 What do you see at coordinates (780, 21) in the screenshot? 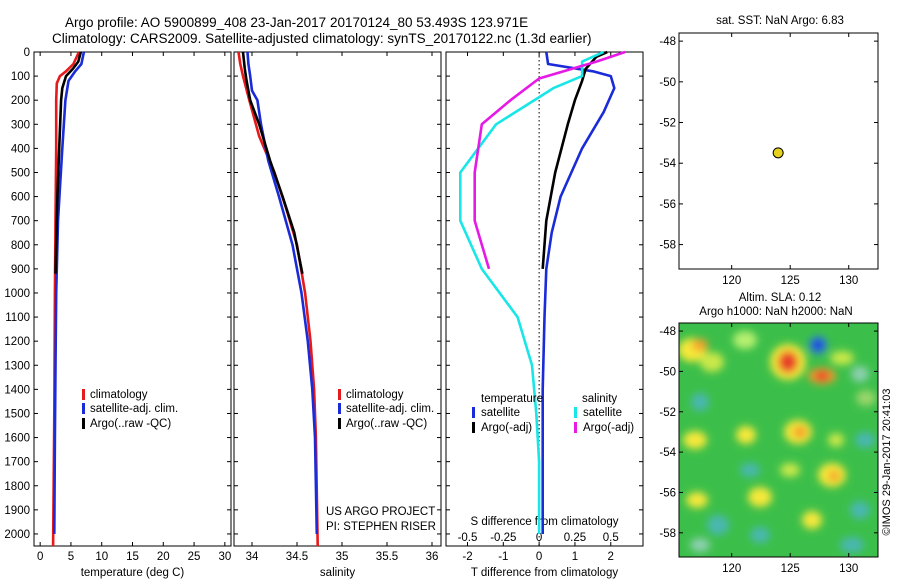
I see `sst-title: sat. SST: NaN Argo: 6.83` at bounding box center [780, 21].